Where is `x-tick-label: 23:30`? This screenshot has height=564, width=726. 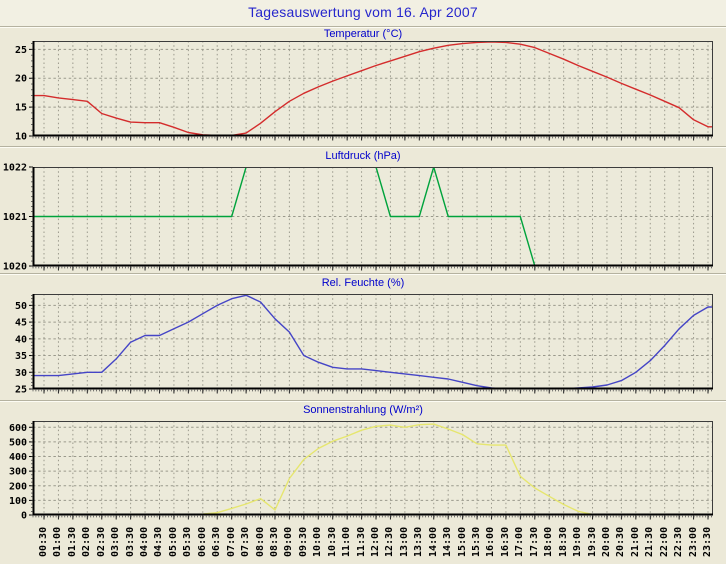 x-tick-label: 23:30 is located at coordinates (707, 541).